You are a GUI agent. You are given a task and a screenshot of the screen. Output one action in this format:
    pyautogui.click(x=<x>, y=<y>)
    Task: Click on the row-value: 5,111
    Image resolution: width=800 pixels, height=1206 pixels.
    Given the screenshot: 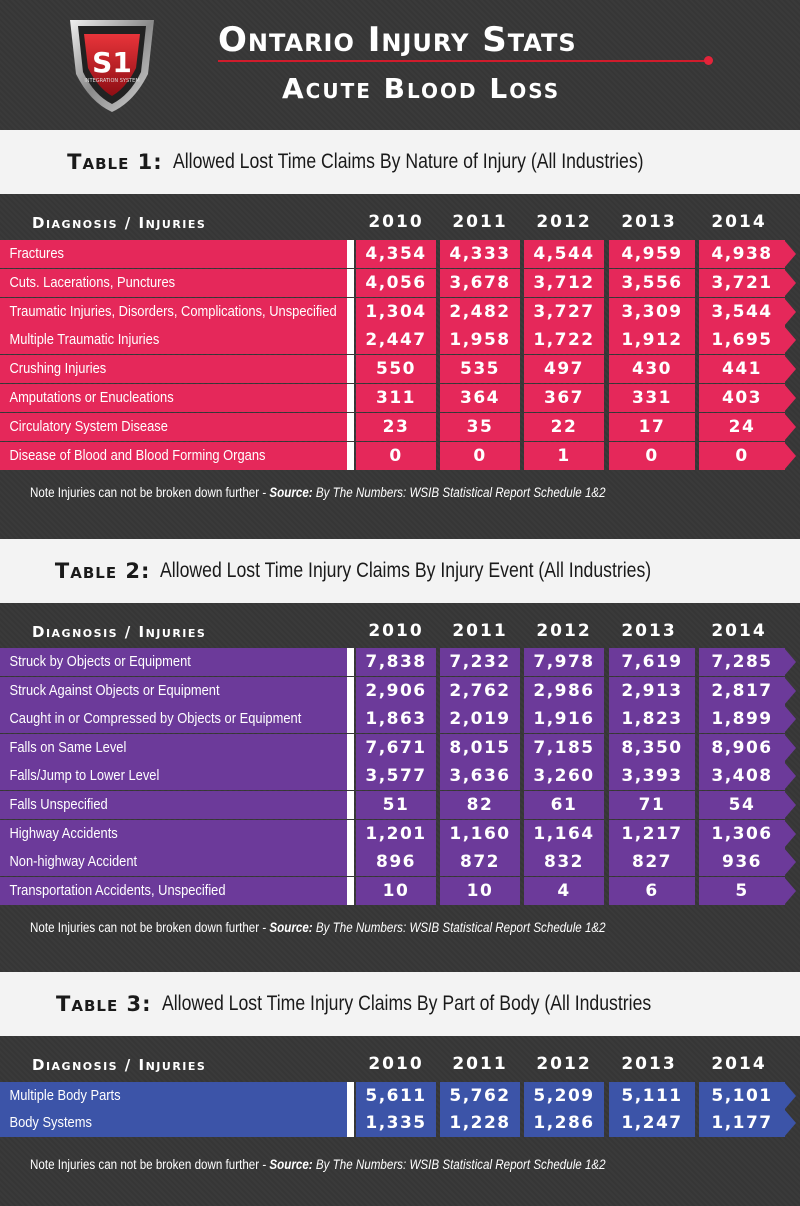 What is the action you would take?
    pyautogui.click(x=652, y=1096)
    